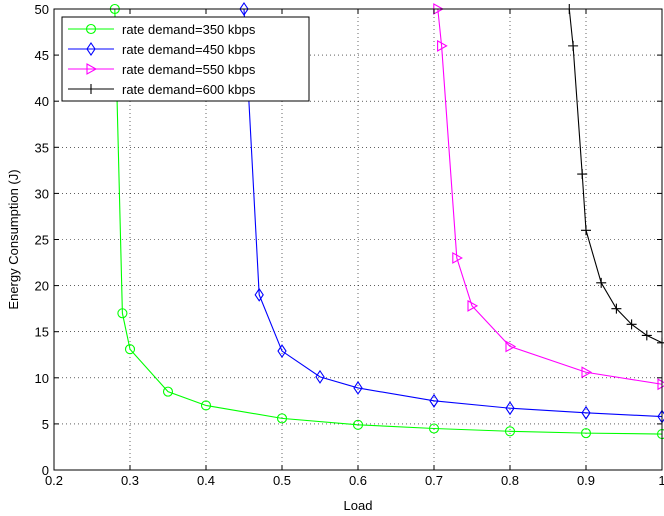 The height and width of the screenshot is (516, 664). Describe the element at coordinates (130, 480) in the screenshot. I see `x-tick-label: 0.3` at that location.